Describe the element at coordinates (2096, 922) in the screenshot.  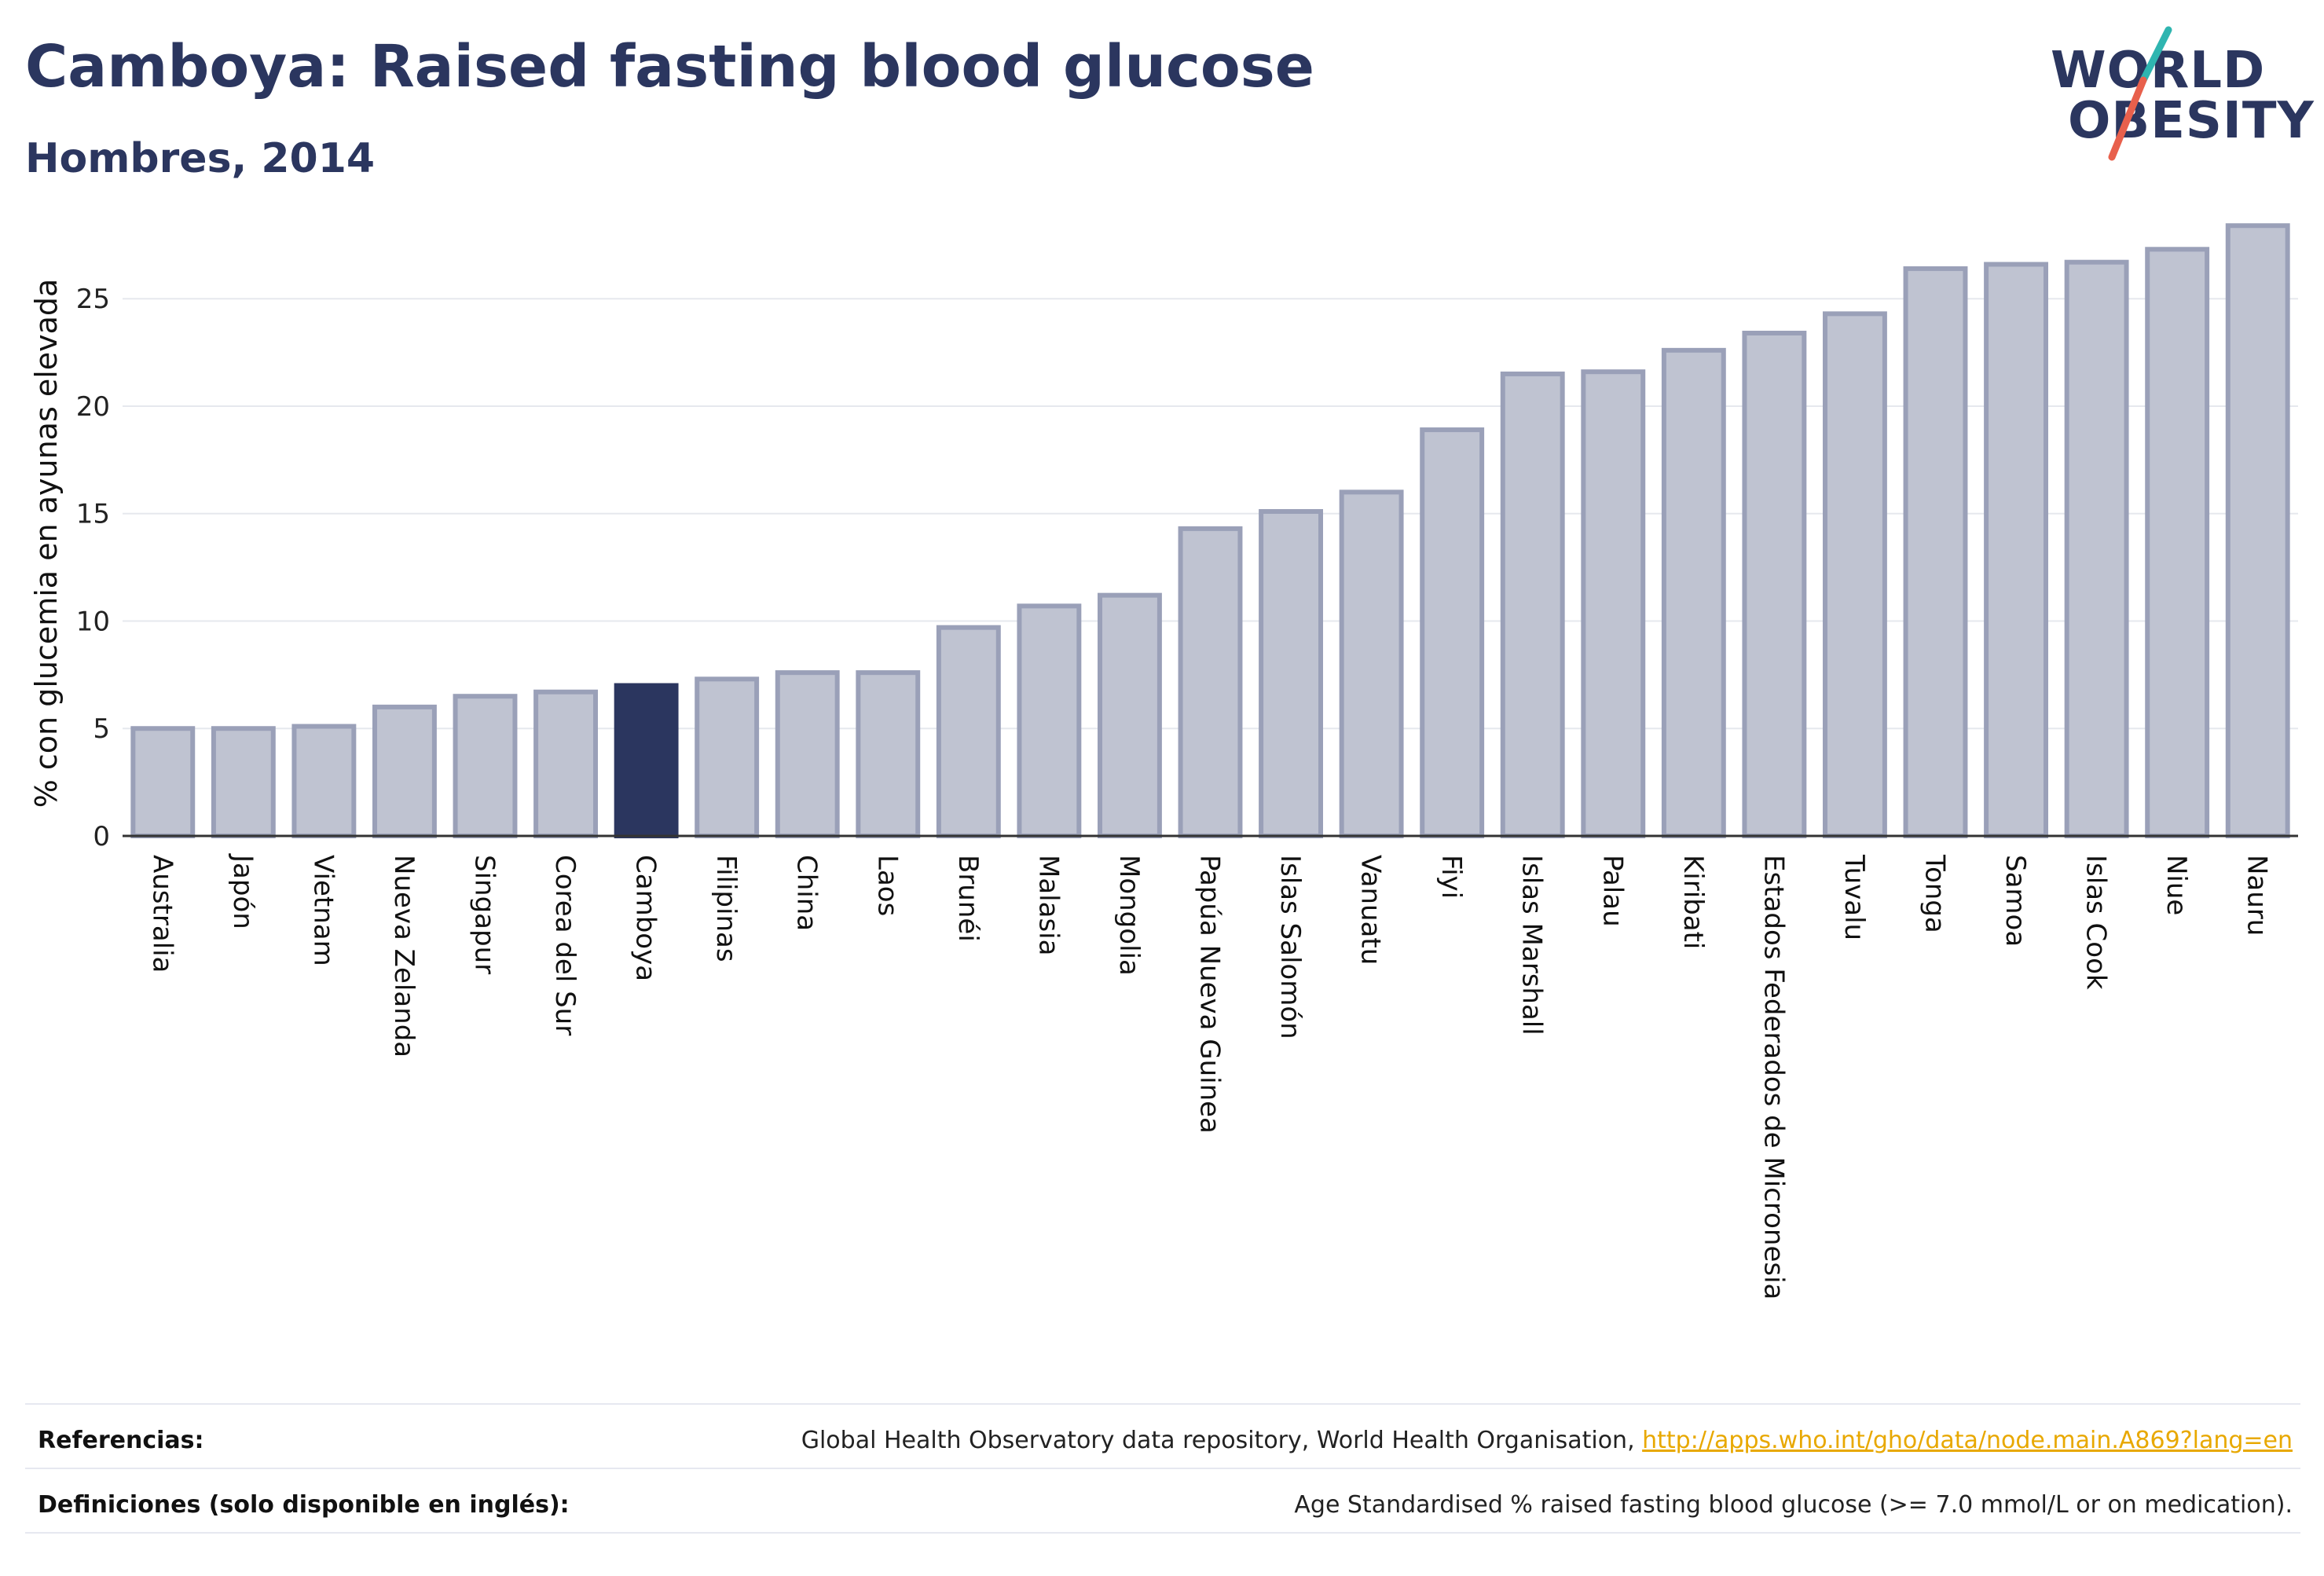
I see `x-tick-label: Islas Cook` at that location.